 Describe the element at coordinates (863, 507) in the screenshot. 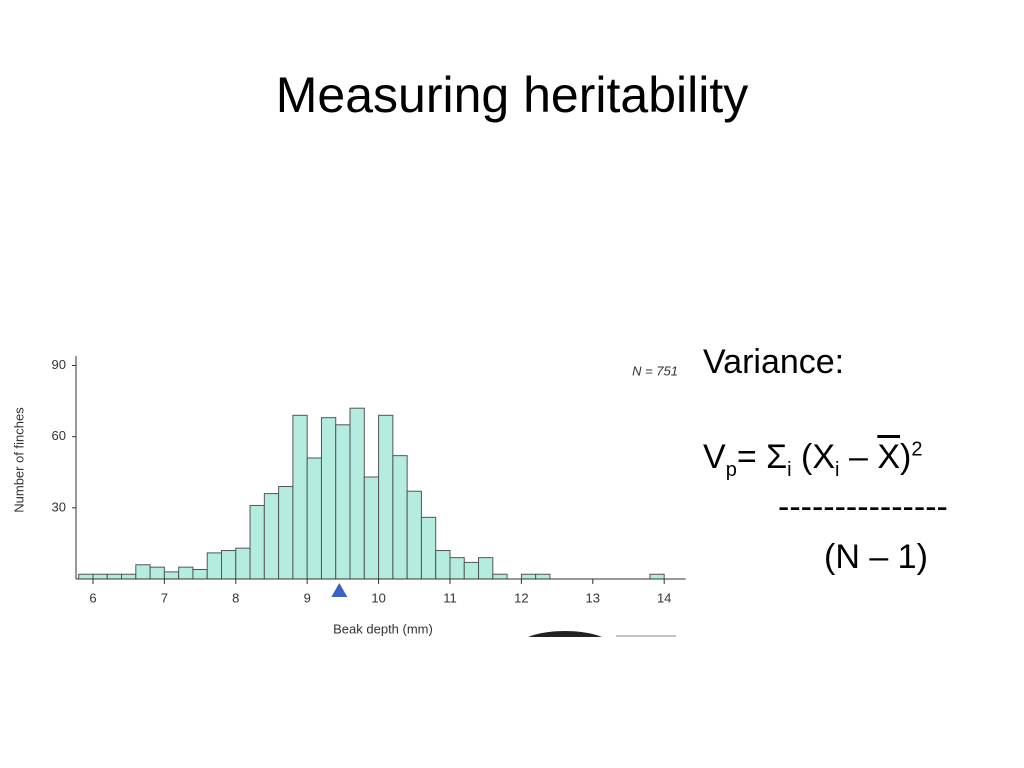

I see `formula-rule: ---------------` at that location.